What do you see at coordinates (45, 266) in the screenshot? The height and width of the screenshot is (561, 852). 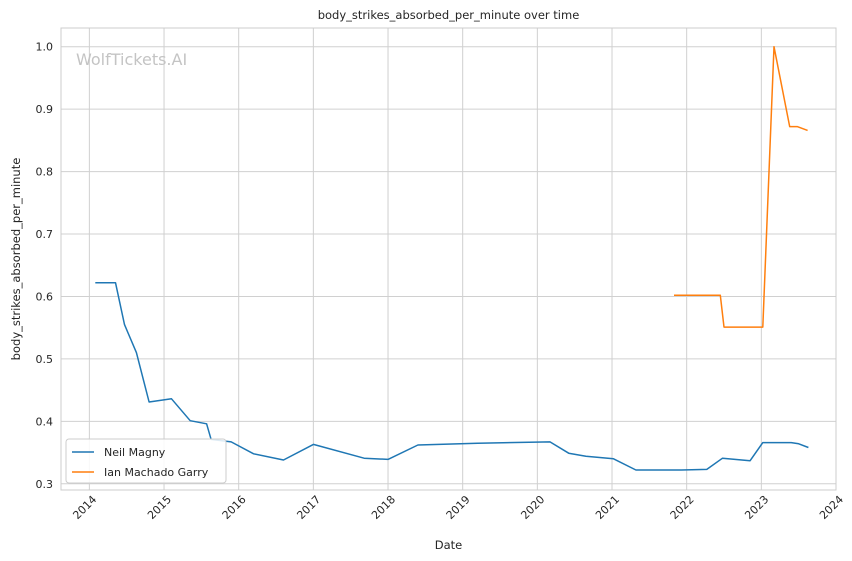 I see `y-axis-ticks: 0.3 0.4 0.5 0.6 0.7 0.8 0.9 1.0` at bounding box center [45, 266].